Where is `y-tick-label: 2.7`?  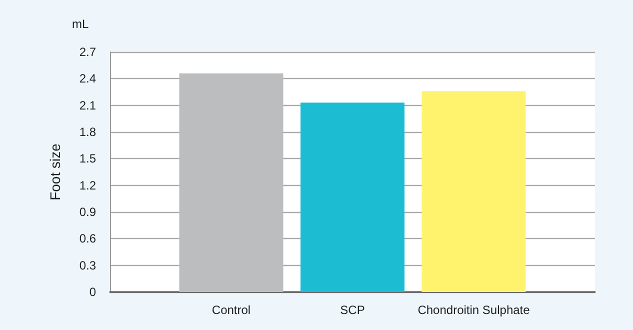
y-tick-label: 2.7 is located at coordinates (87, 52).